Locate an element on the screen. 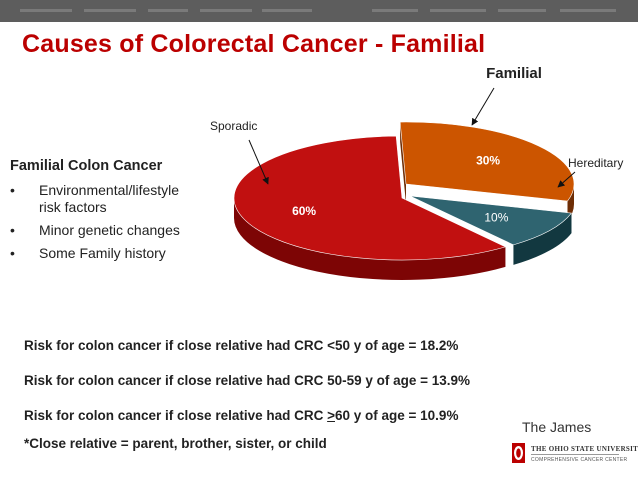 The image size is (638, 479). pie-slice-hereditary is located at coordinates (491, 220).